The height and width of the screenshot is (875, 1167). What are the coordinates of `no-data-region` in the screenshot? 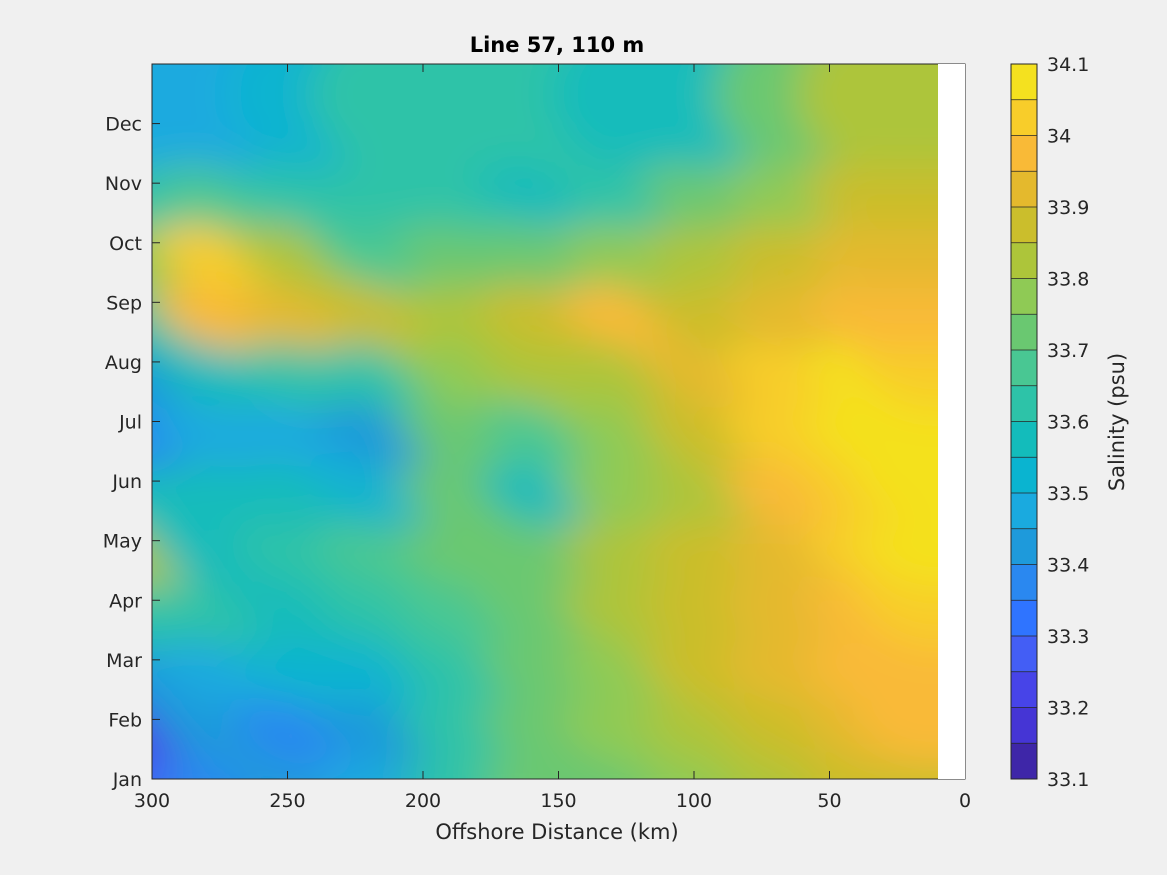 It's located at (951, 421).